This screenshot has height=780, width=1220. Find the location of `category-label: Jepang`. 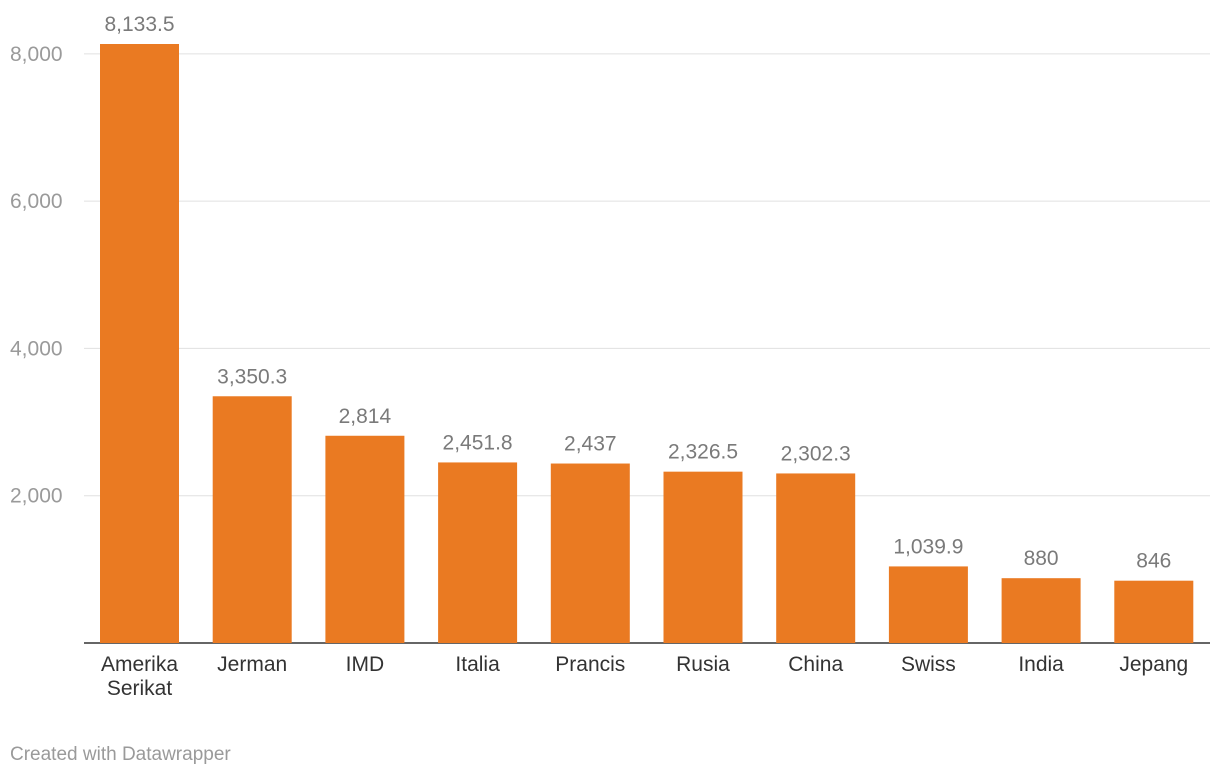

category-label: Jepang is located at coordinates (1153, 664).